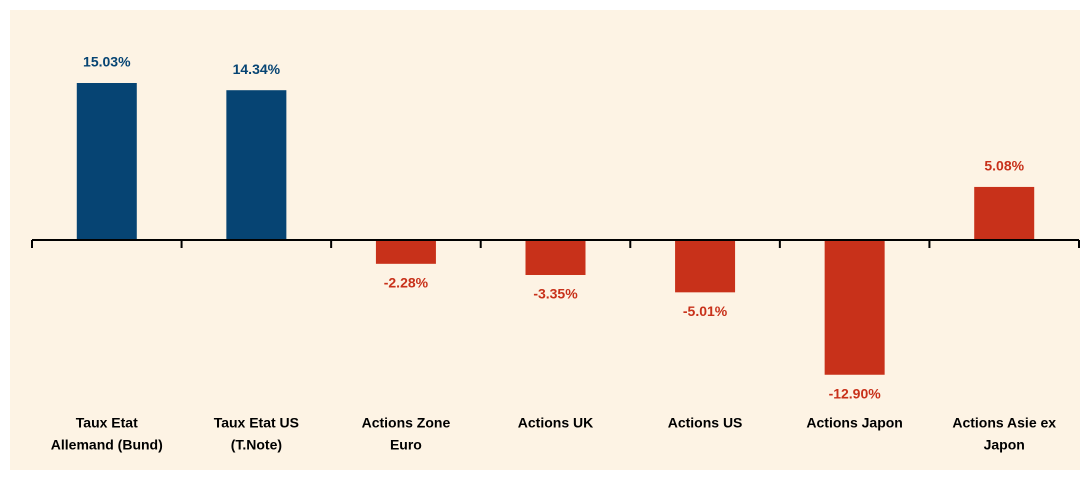 The width and height of the screenshot is (1089, 486). What do you see at coordinates (256, 423) in the screenshot?
I see `x-tick-label: Taux Etat US` at bounding box center [256, 423].